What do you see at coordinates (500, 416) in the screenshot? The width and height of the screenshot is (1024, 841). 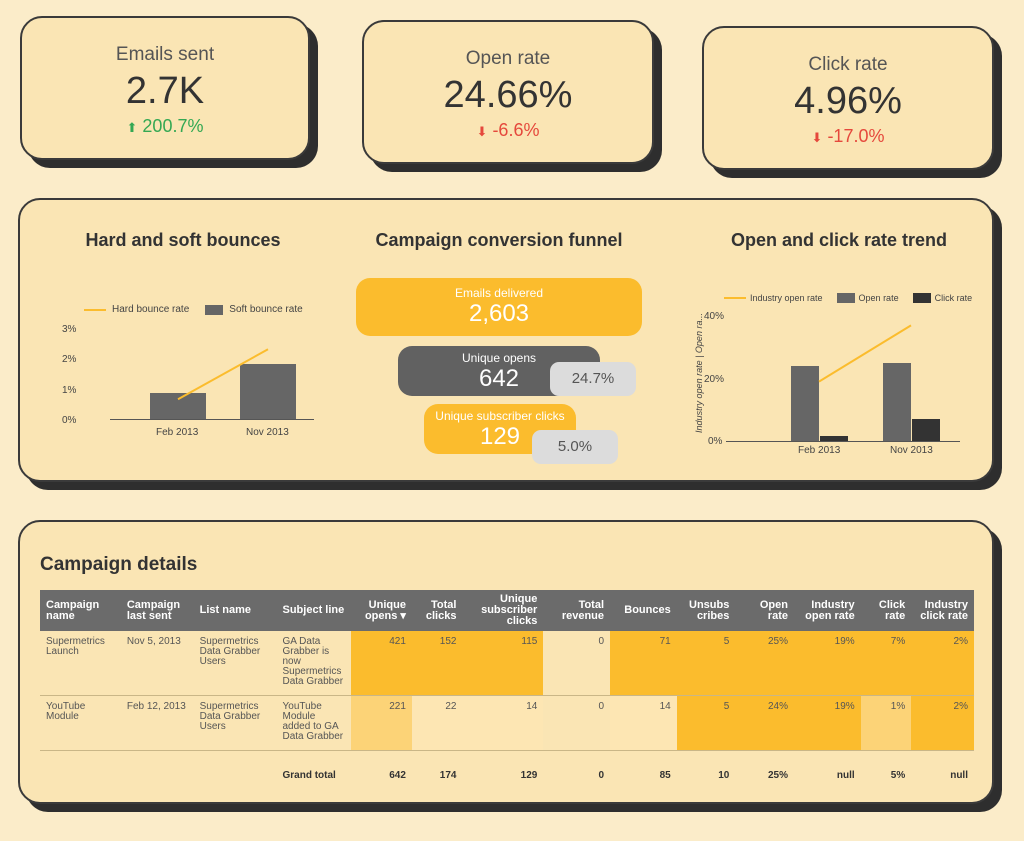 I see `funnel-label: Unique subscriber clicks` at bounding box center [500, 416].